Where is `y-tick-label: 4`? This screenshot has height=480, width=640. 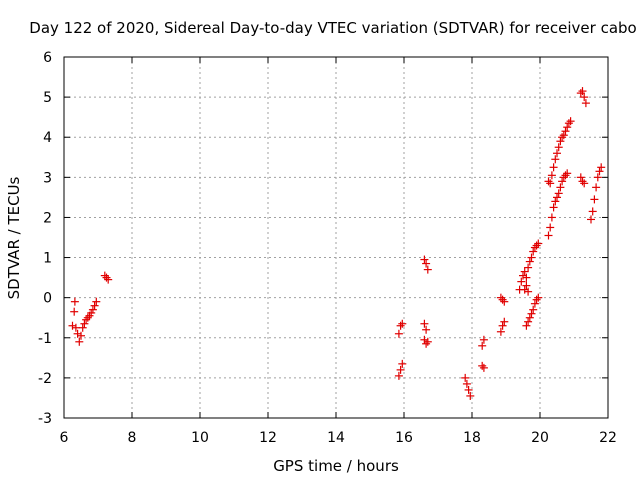 y-tick-label: 4 is located at coordinates (47, 138).